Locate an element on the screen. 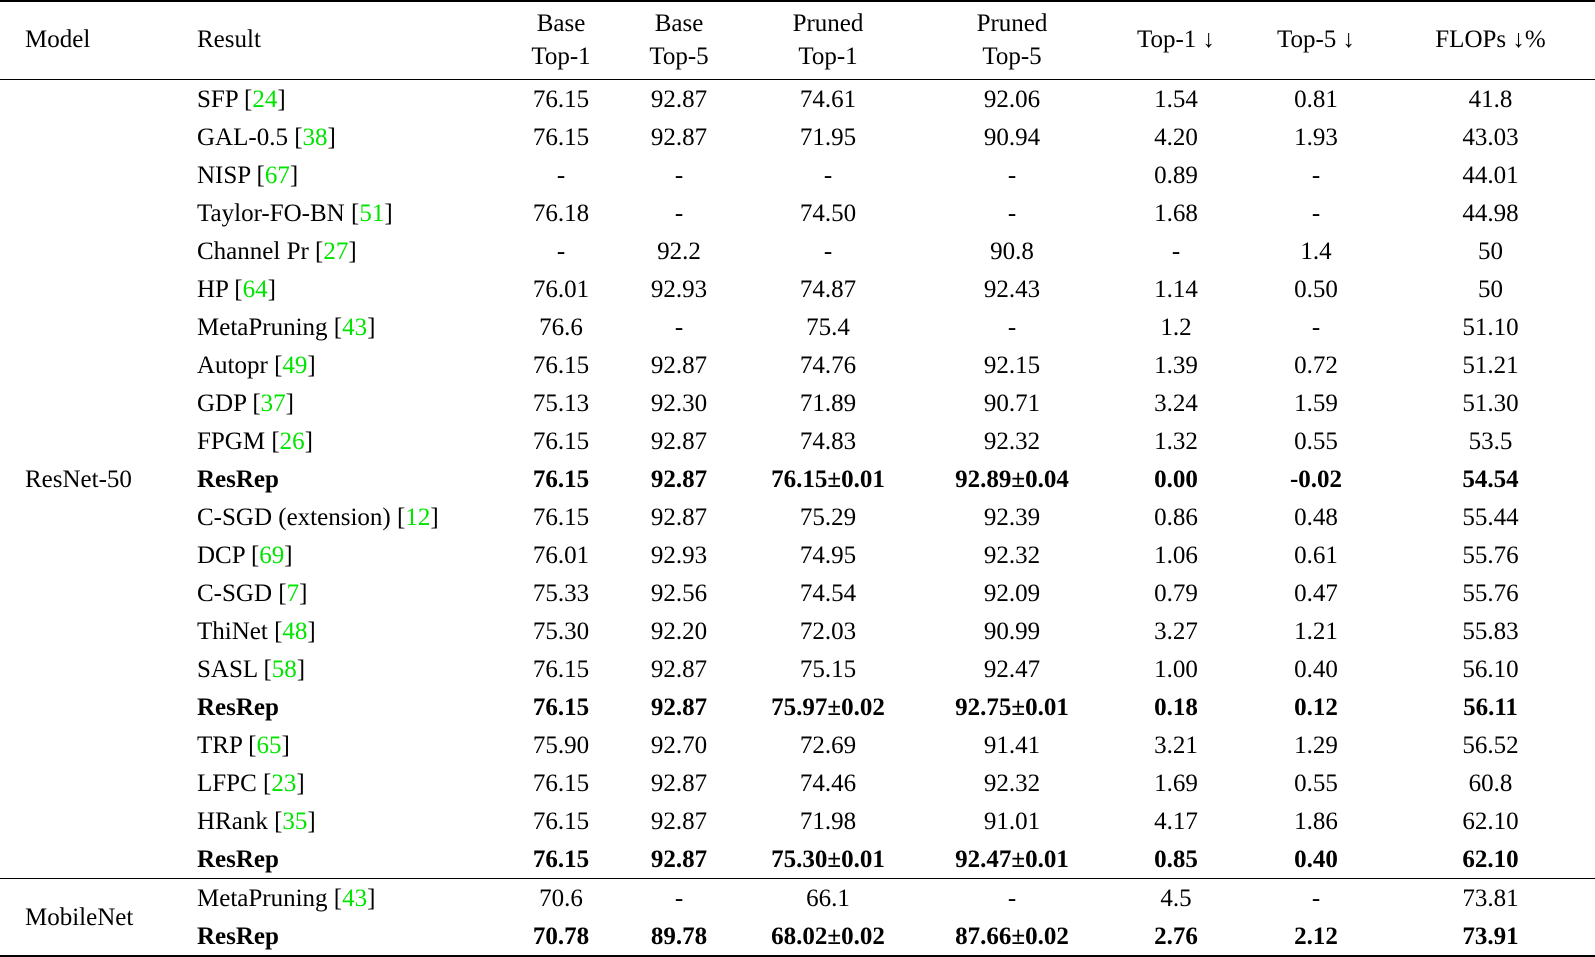  value-cell: 3.21 is located at coordinates (1176, 745).